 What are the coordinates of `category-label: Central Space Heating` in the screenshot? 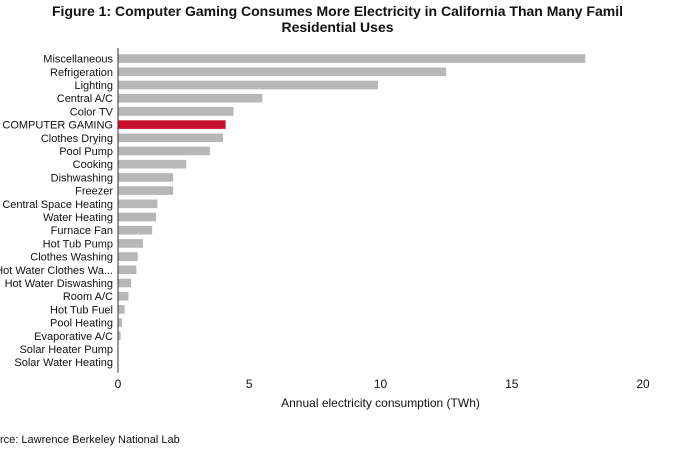 It's located at (57, 205).